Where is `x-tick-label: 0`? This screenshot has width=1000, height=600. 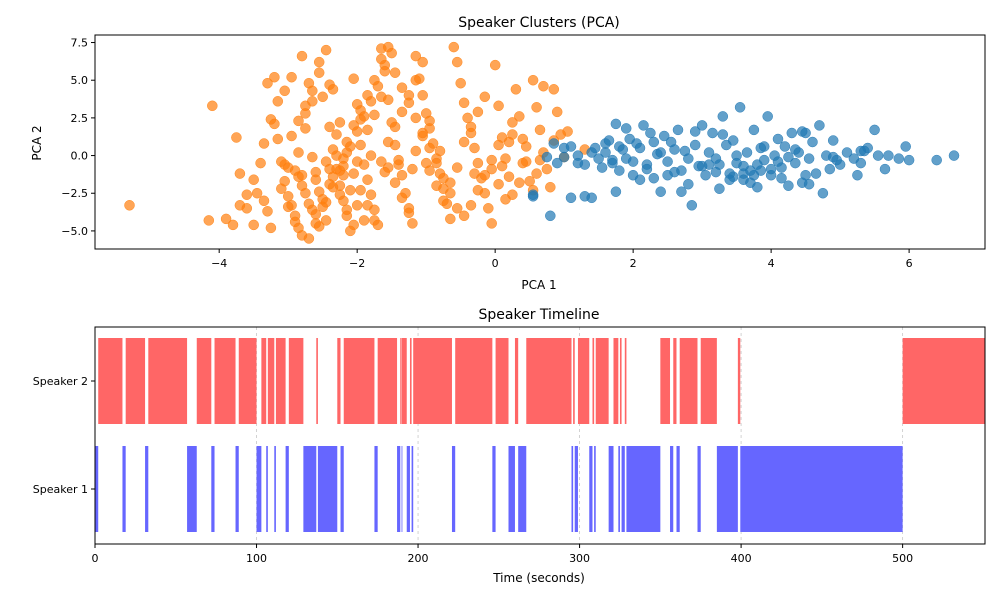 x-tick-label: 0 is located at coordinates (95, 558).